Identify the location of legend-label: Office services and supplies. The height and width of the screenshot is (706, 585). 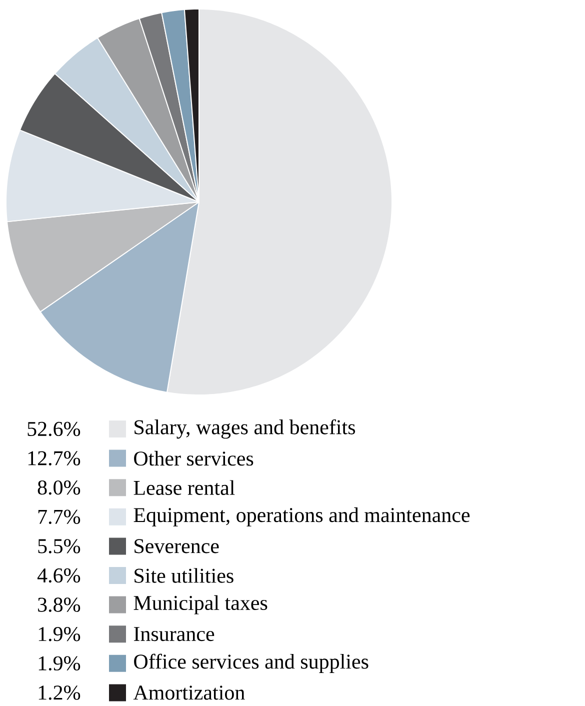
(251, 664).